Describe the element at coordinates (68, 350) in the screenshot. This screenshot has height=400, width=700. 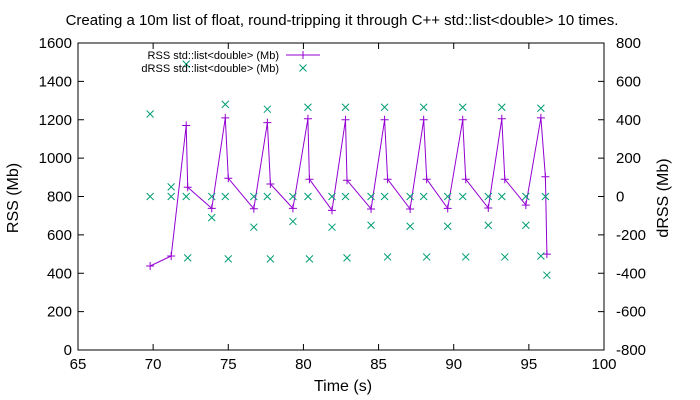
I see `y-tick-label: 0` at that location.